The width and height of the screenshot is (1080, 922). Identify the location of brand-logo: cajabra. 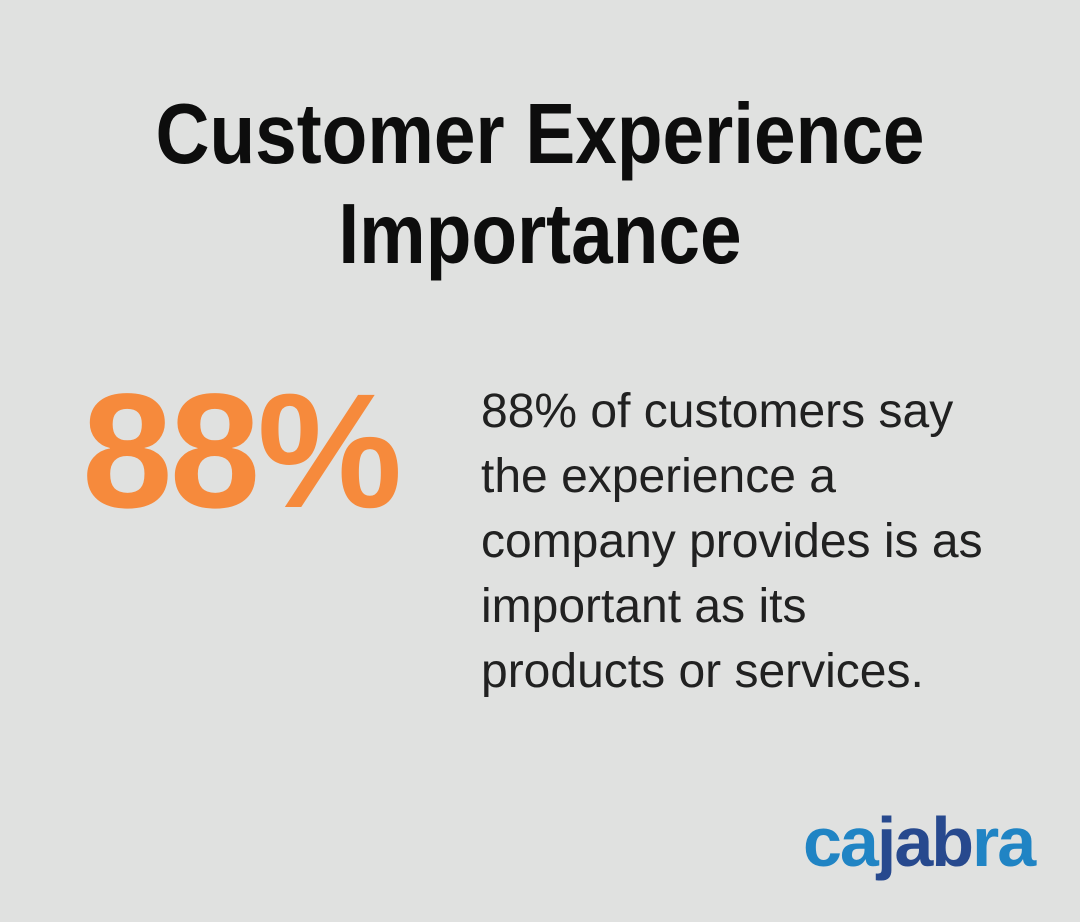
(919, 842).